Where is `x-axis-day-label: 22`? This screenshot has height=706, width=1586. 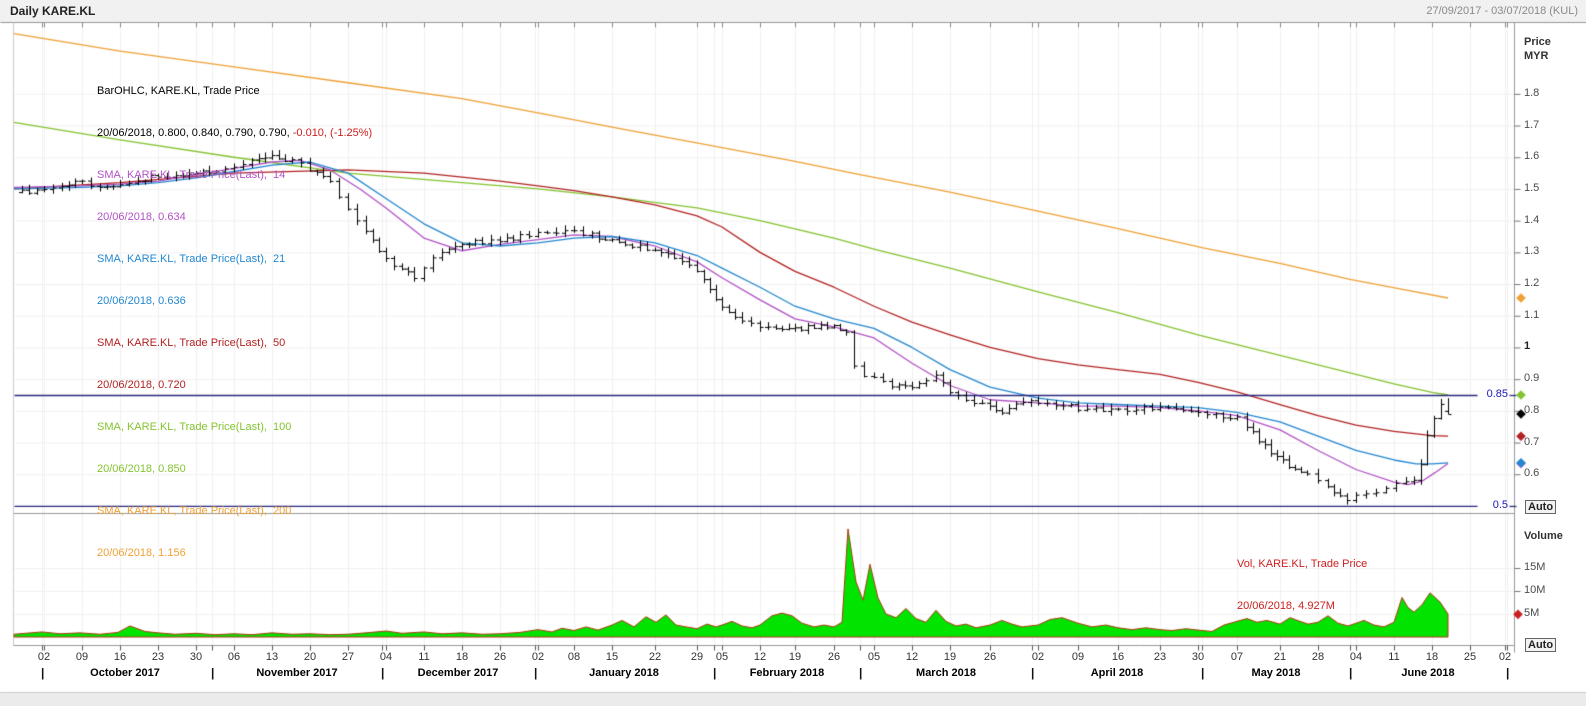 x-axis-day-label: 22 is located at coordinates (655, 657).